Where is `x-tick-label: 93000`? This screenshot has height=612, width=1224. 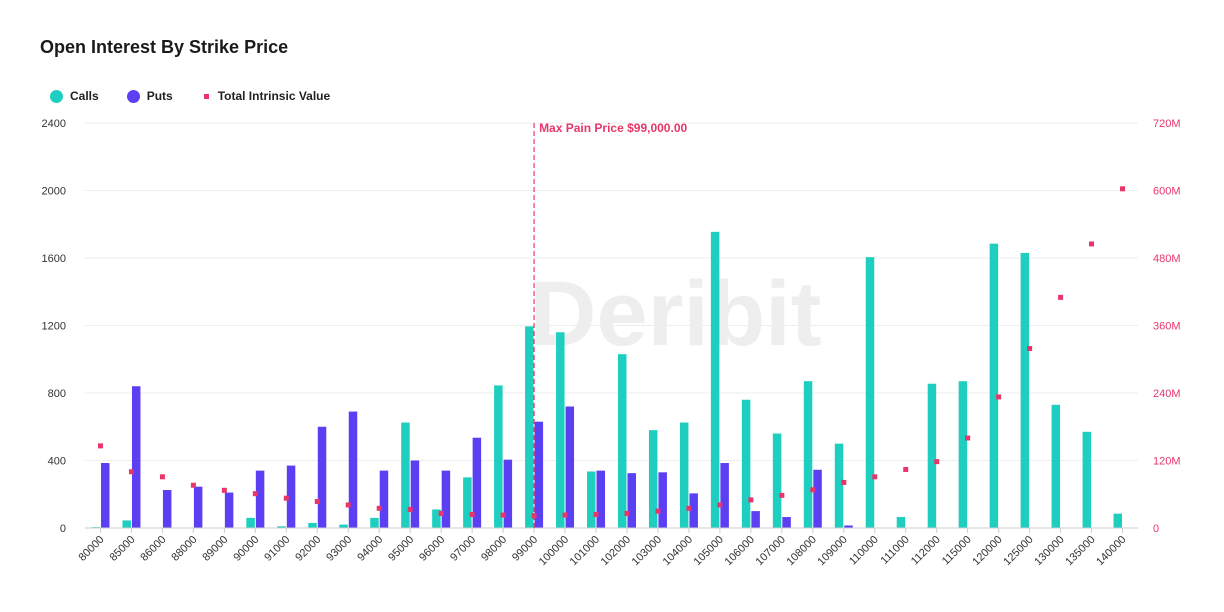 x-tick-label: 93000 is located at coordinates (339, 549).